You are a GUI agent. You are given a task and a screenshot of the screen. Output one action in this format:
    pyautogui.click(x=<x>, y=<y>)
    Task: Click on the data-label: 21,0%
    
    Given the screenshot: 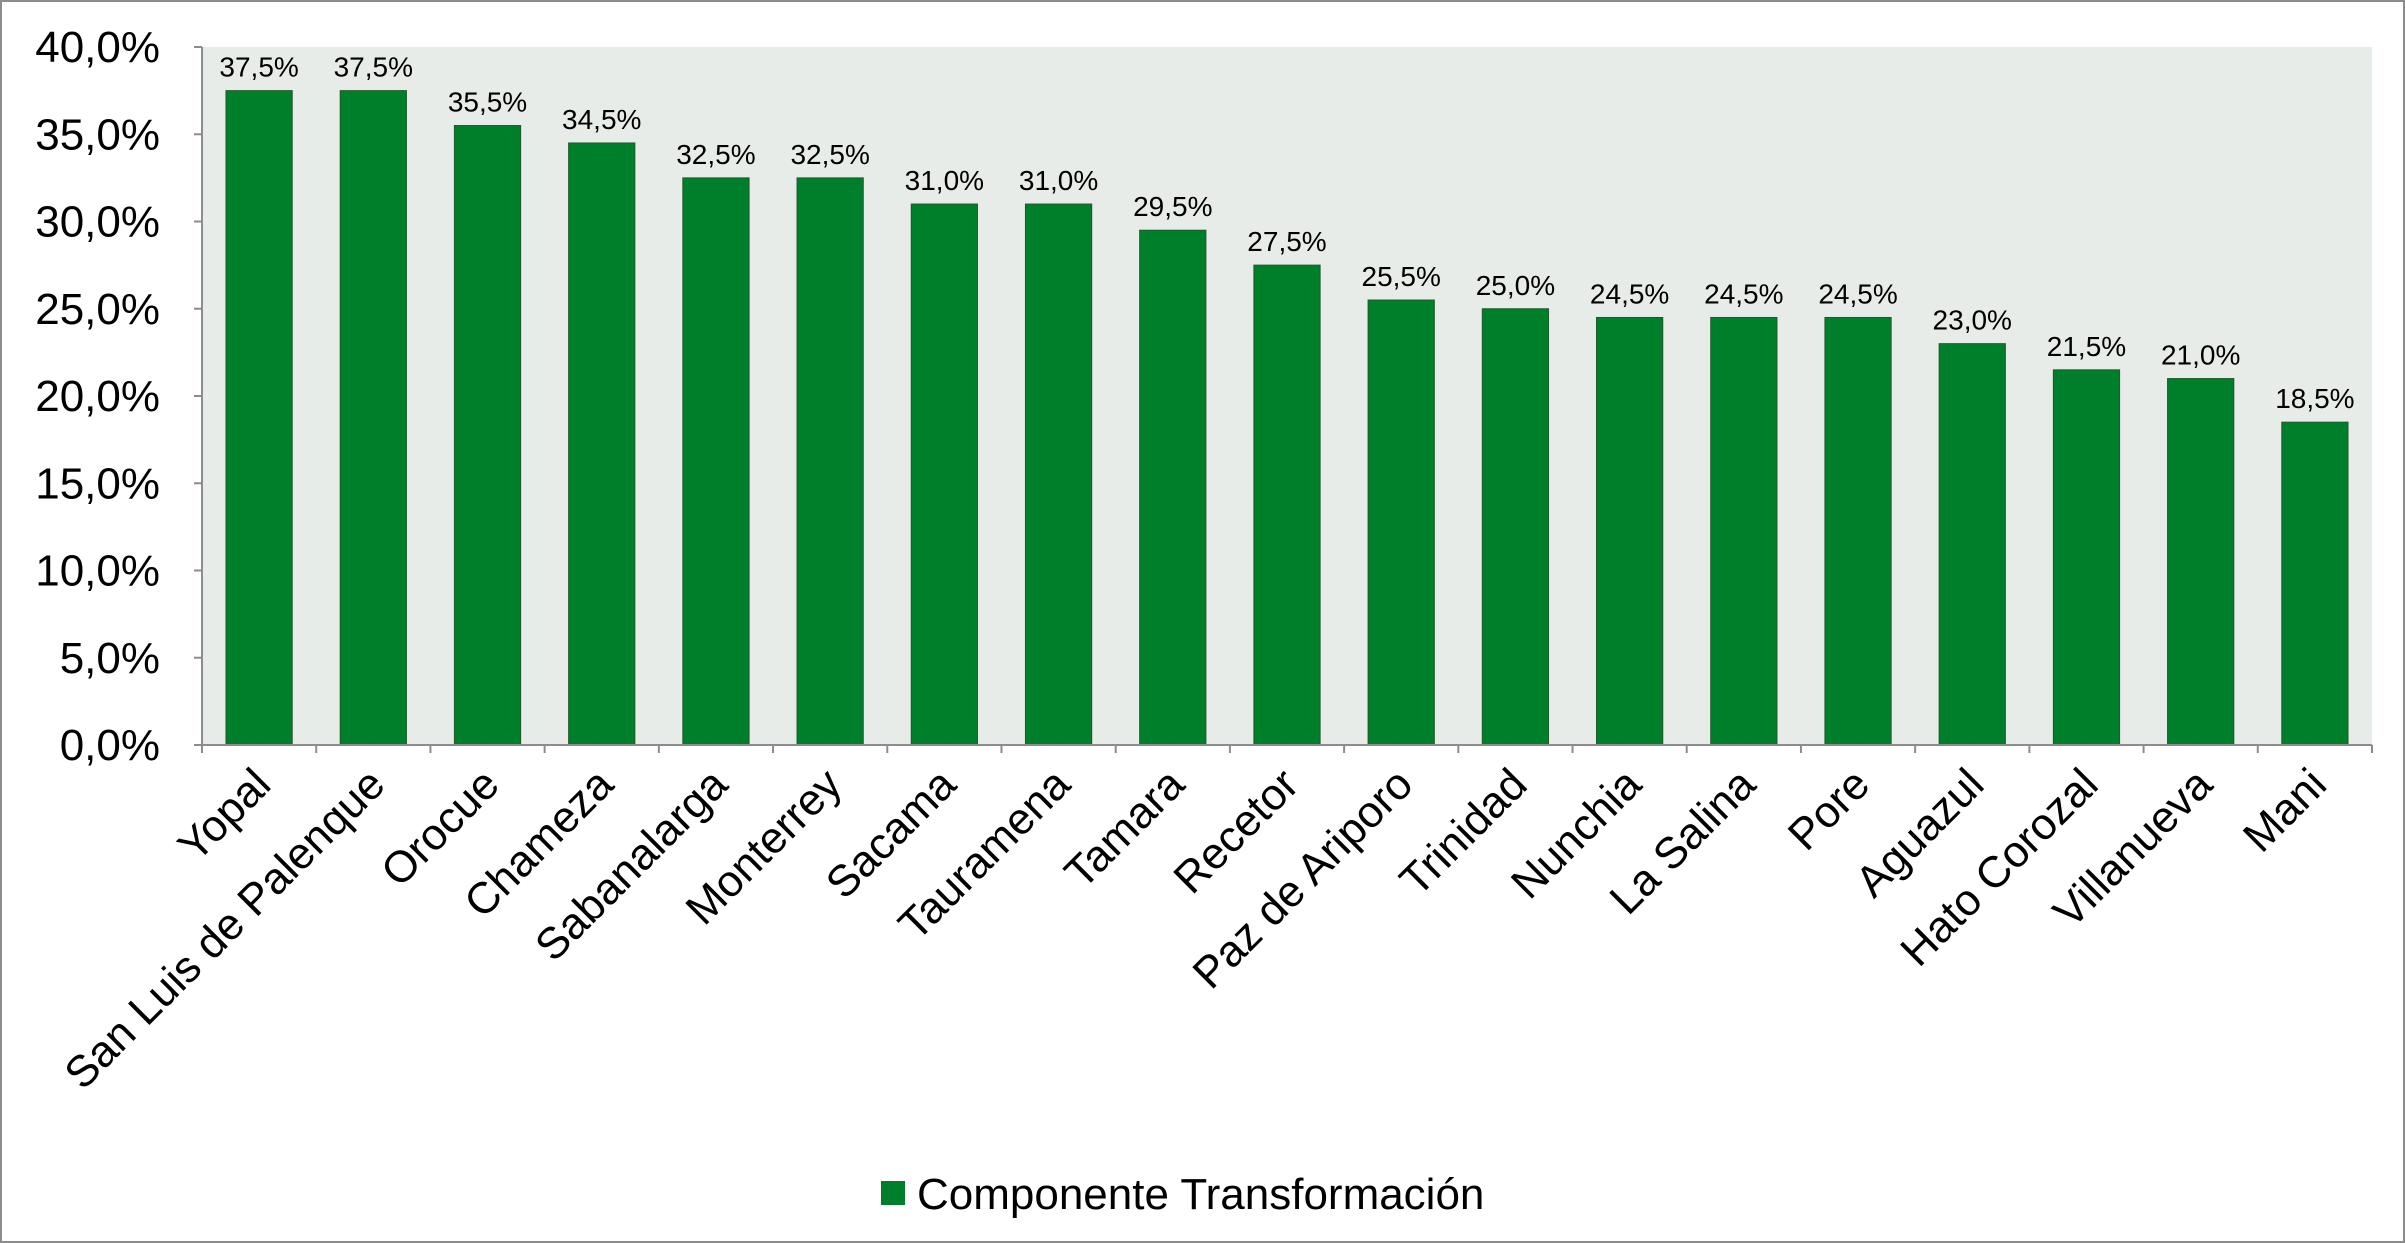 What is the action you would take?
    pyautogui.click(x=2200, y=355)
    